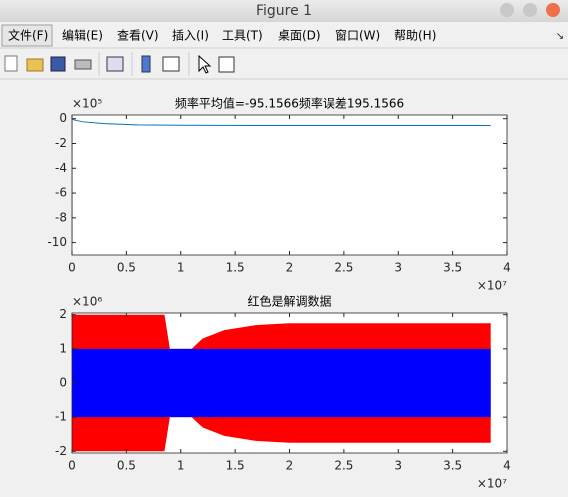  What do you see at coordinates (530, 10) in the screenshot?
I see `maximize-button` at bounding box center [530, 10].